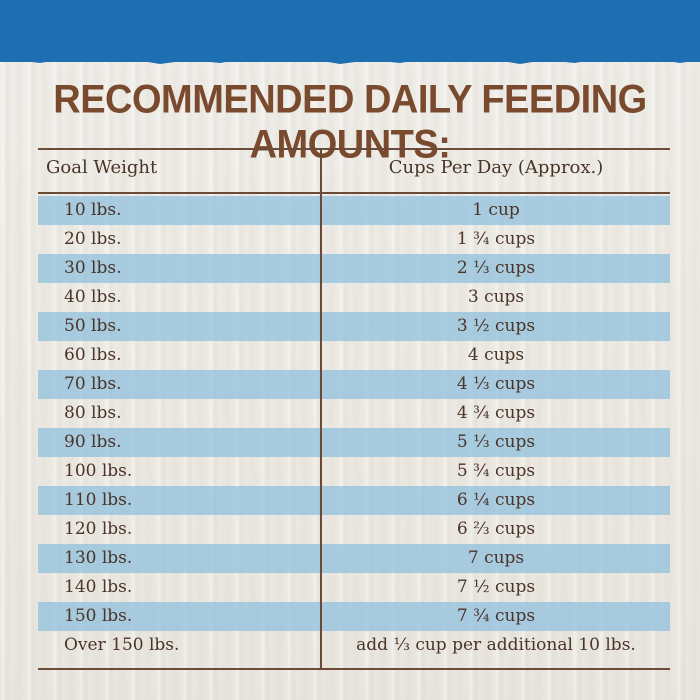 The height and width of the screenshot is (700, 700). What do you see at coordinates (93, 210) in the screenshot?
I see `goal-weight-cell: 10 lbs.` at bounding box center [93, 210].